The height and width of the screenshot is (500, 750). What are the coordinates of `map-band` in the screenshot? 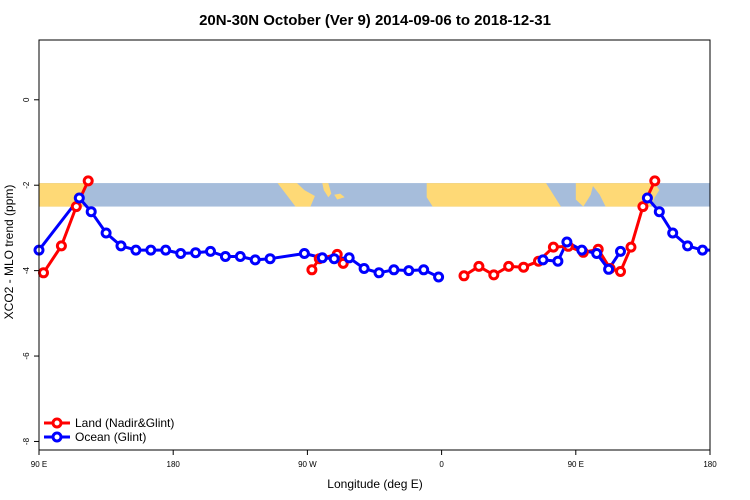 It's located at (374, 195).